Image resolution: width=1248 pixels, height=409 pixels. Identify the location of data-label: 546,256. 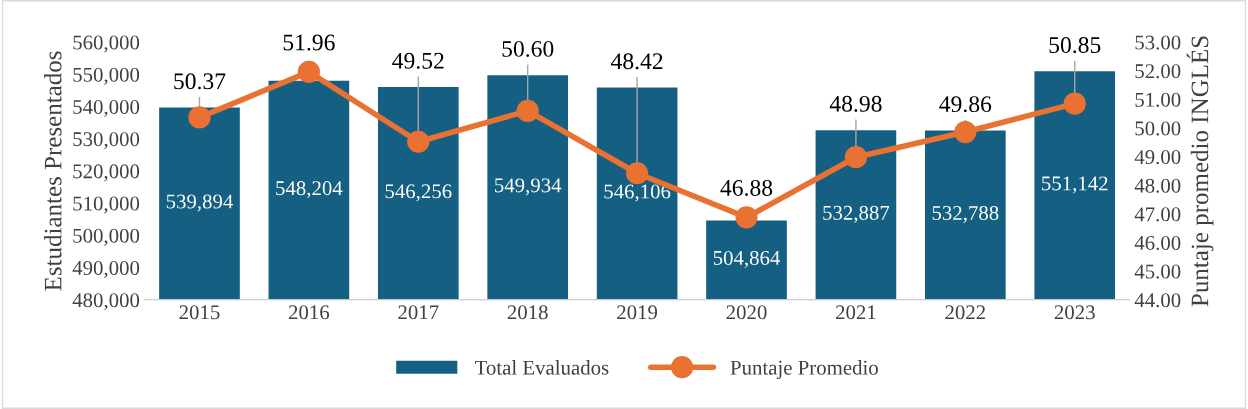
(418, 193).